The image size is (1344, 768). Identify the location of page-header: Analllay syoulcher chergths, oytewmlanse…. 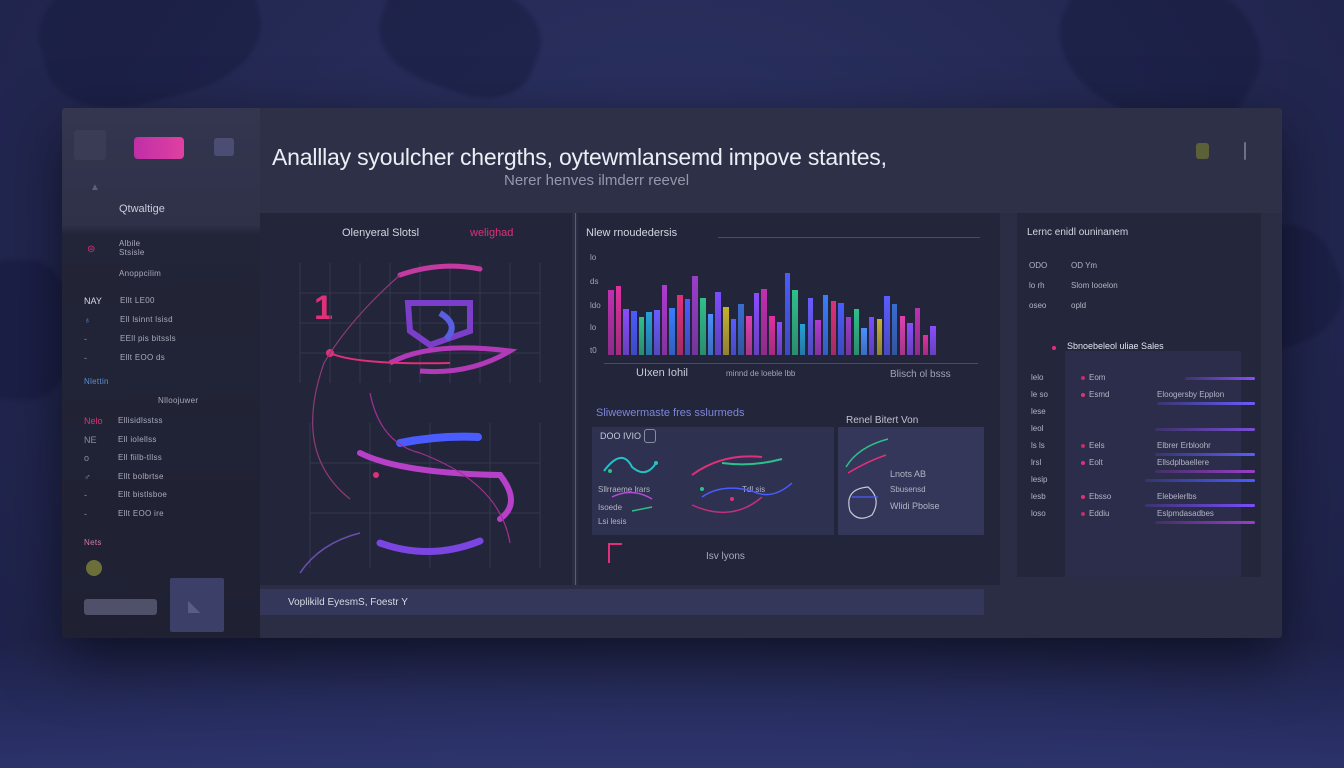
(771, 160).